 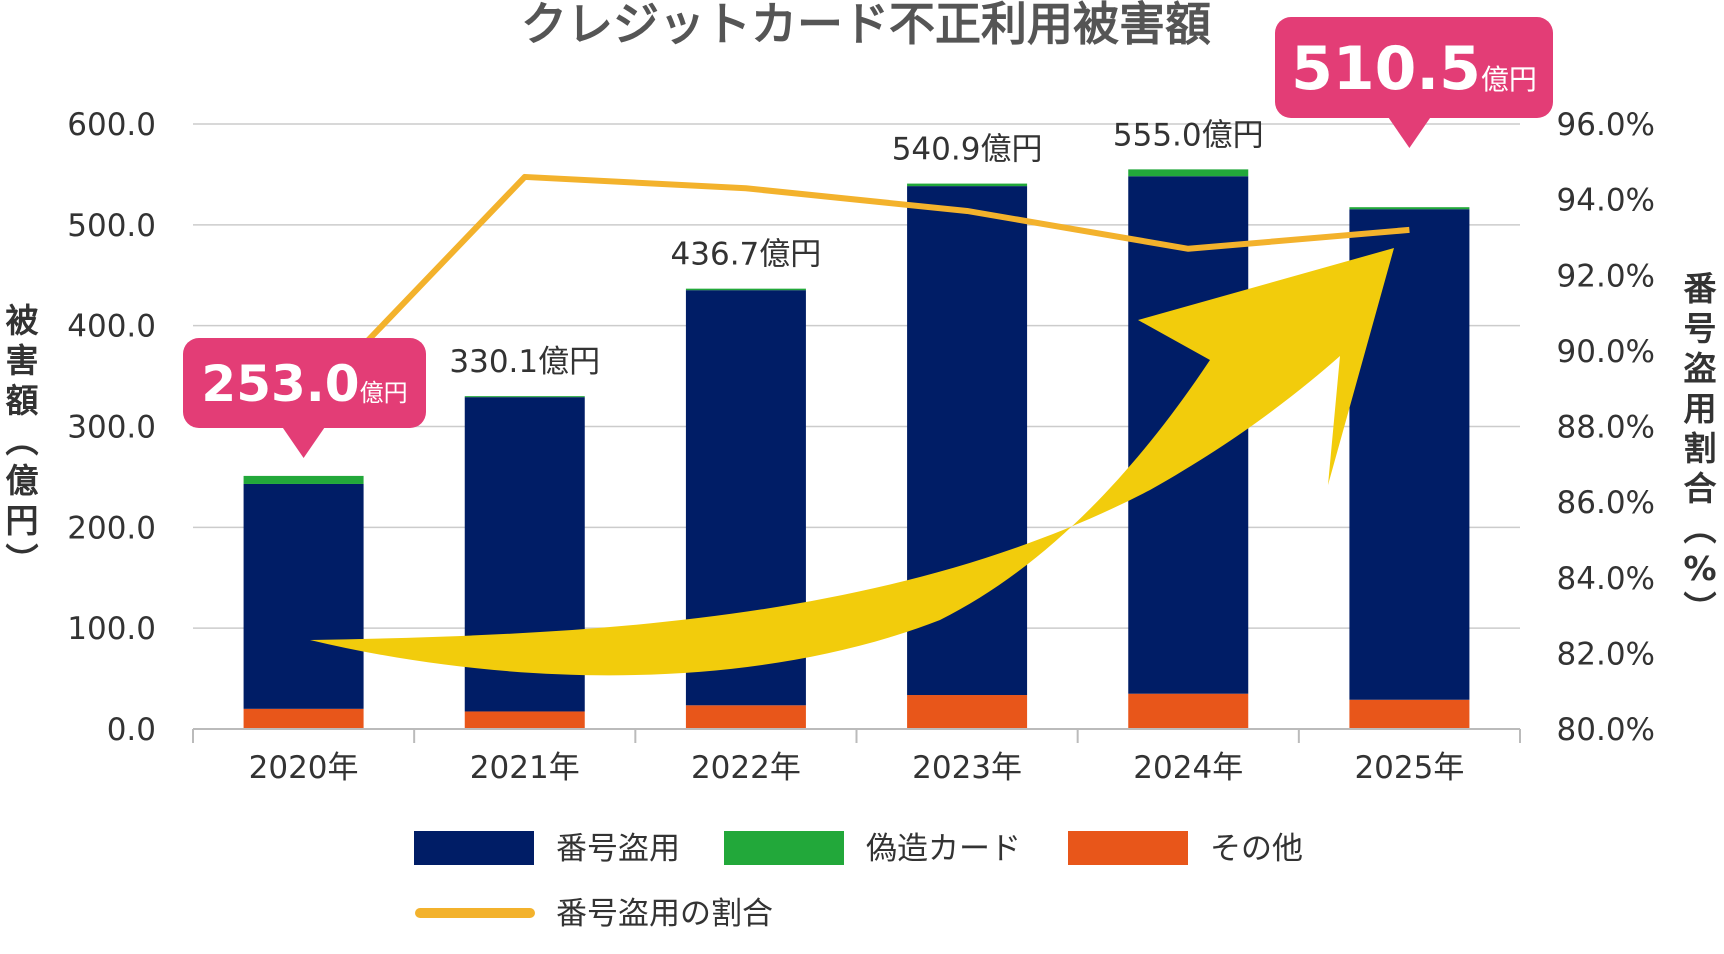 I want to click on x-tick-label: 2023年, so click(x=967, y=768).